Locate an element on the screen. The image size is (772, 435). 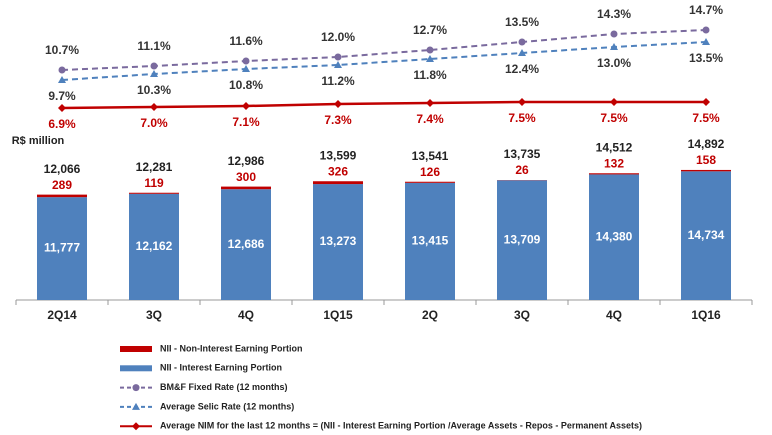
bar-value-label: 326 is located at coordinates (338, 171).